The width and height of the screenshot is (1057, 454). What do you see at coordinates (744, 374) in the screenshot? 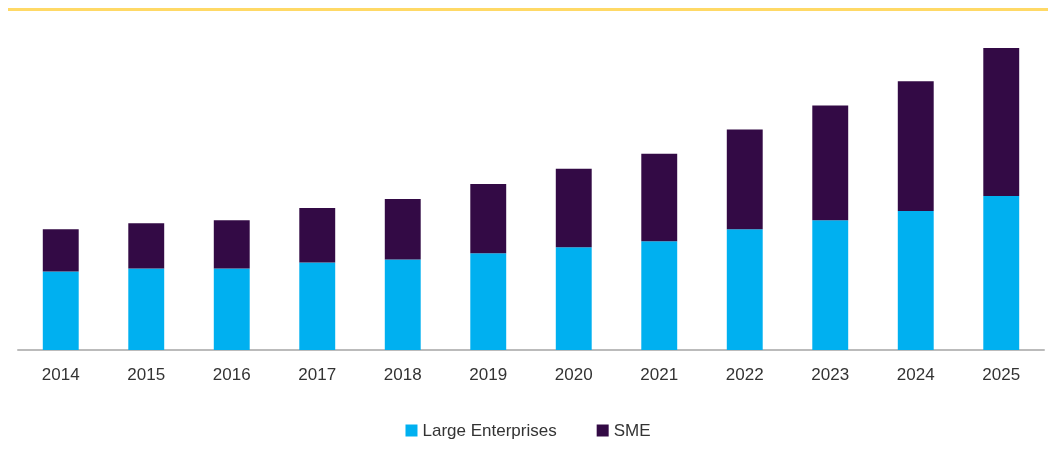
I see `x-tick-label: 2022` at bounding box center [744, 374].